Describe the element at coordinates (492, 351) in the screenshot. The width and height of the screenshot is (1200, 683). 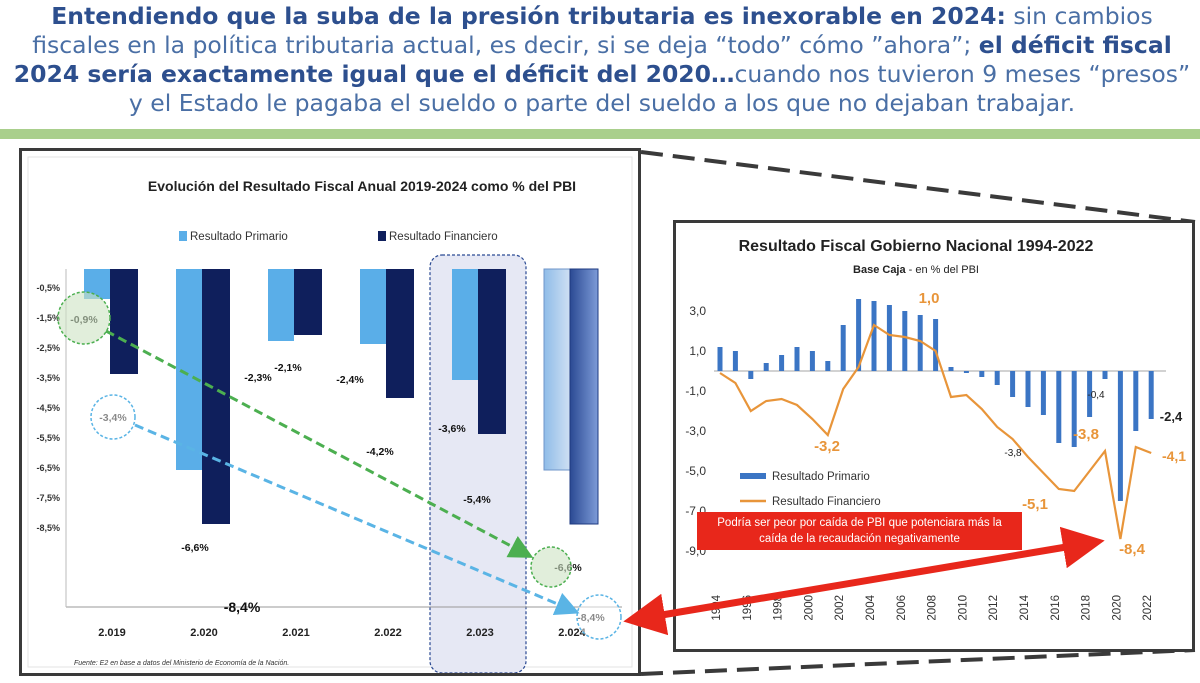
I see `bar-financiero-2.023` at that location.